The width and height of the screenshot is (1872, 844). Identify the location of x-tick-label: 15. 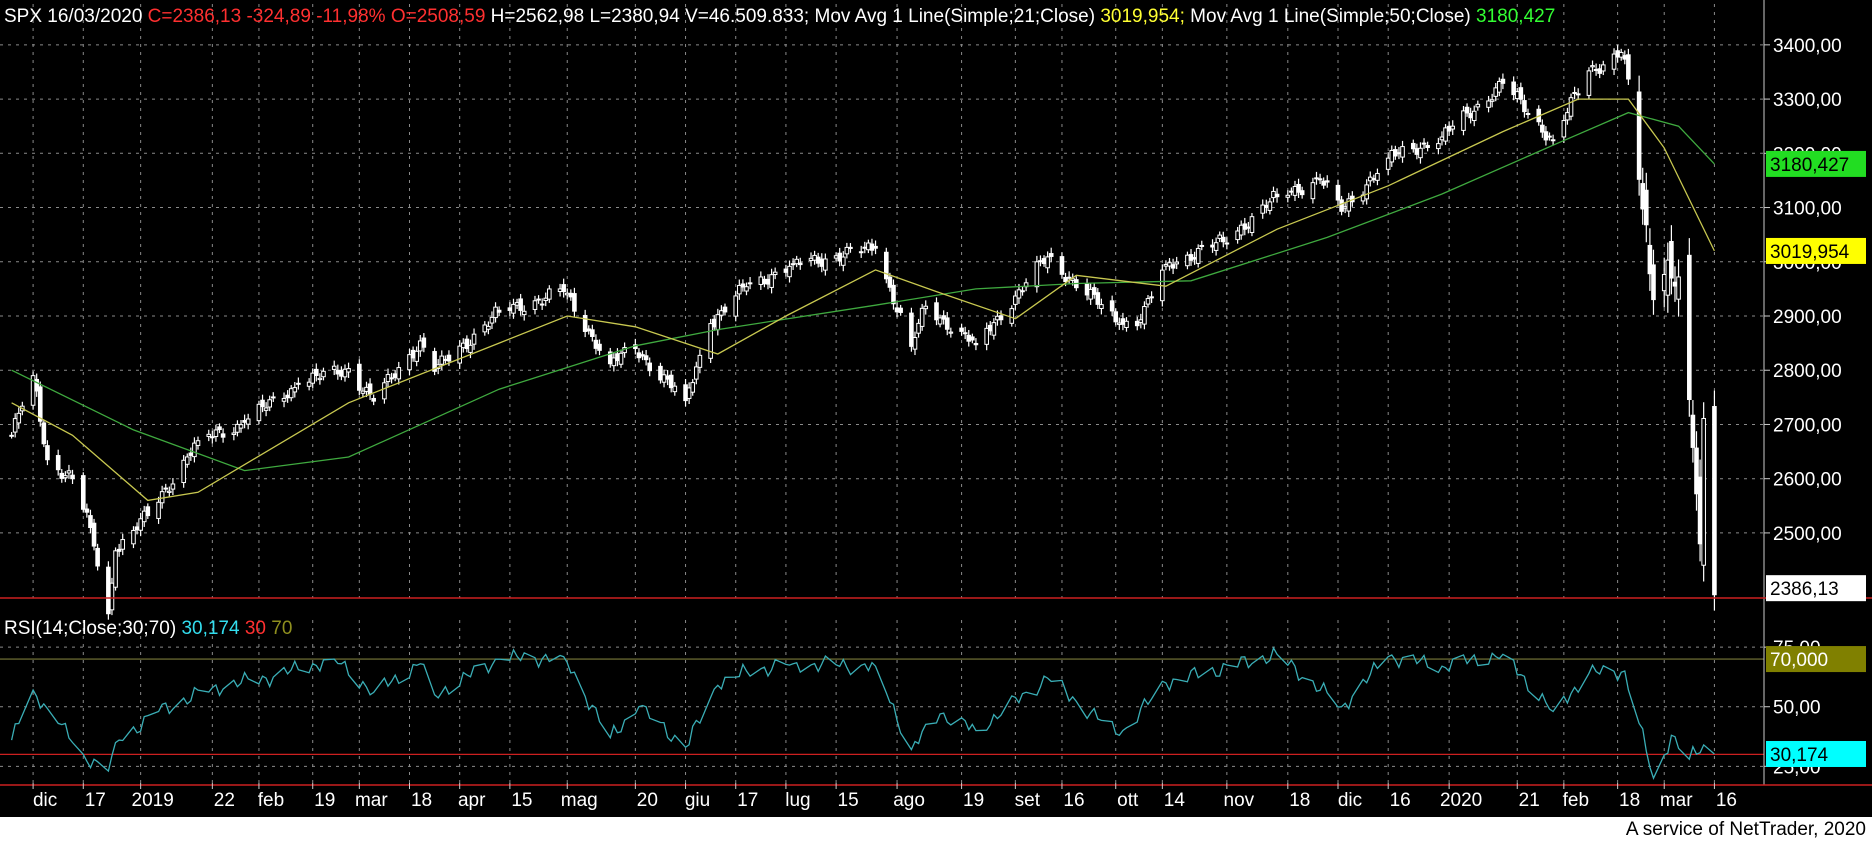
(521, 800).